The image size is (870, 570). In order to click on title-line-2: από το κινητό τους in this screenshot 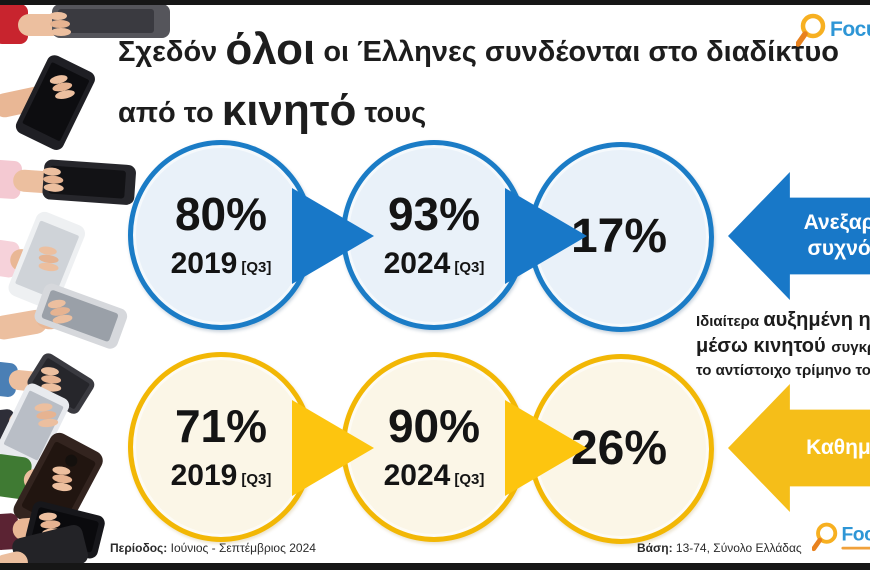, I will do `click(488, 111)`.